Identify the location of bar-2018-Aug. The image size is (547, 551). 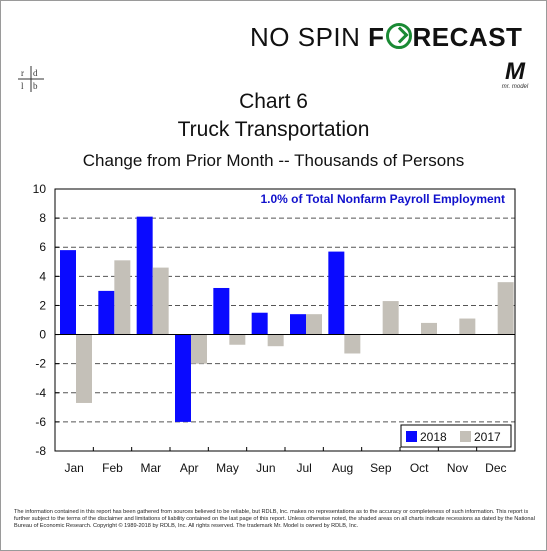
(336, 293).